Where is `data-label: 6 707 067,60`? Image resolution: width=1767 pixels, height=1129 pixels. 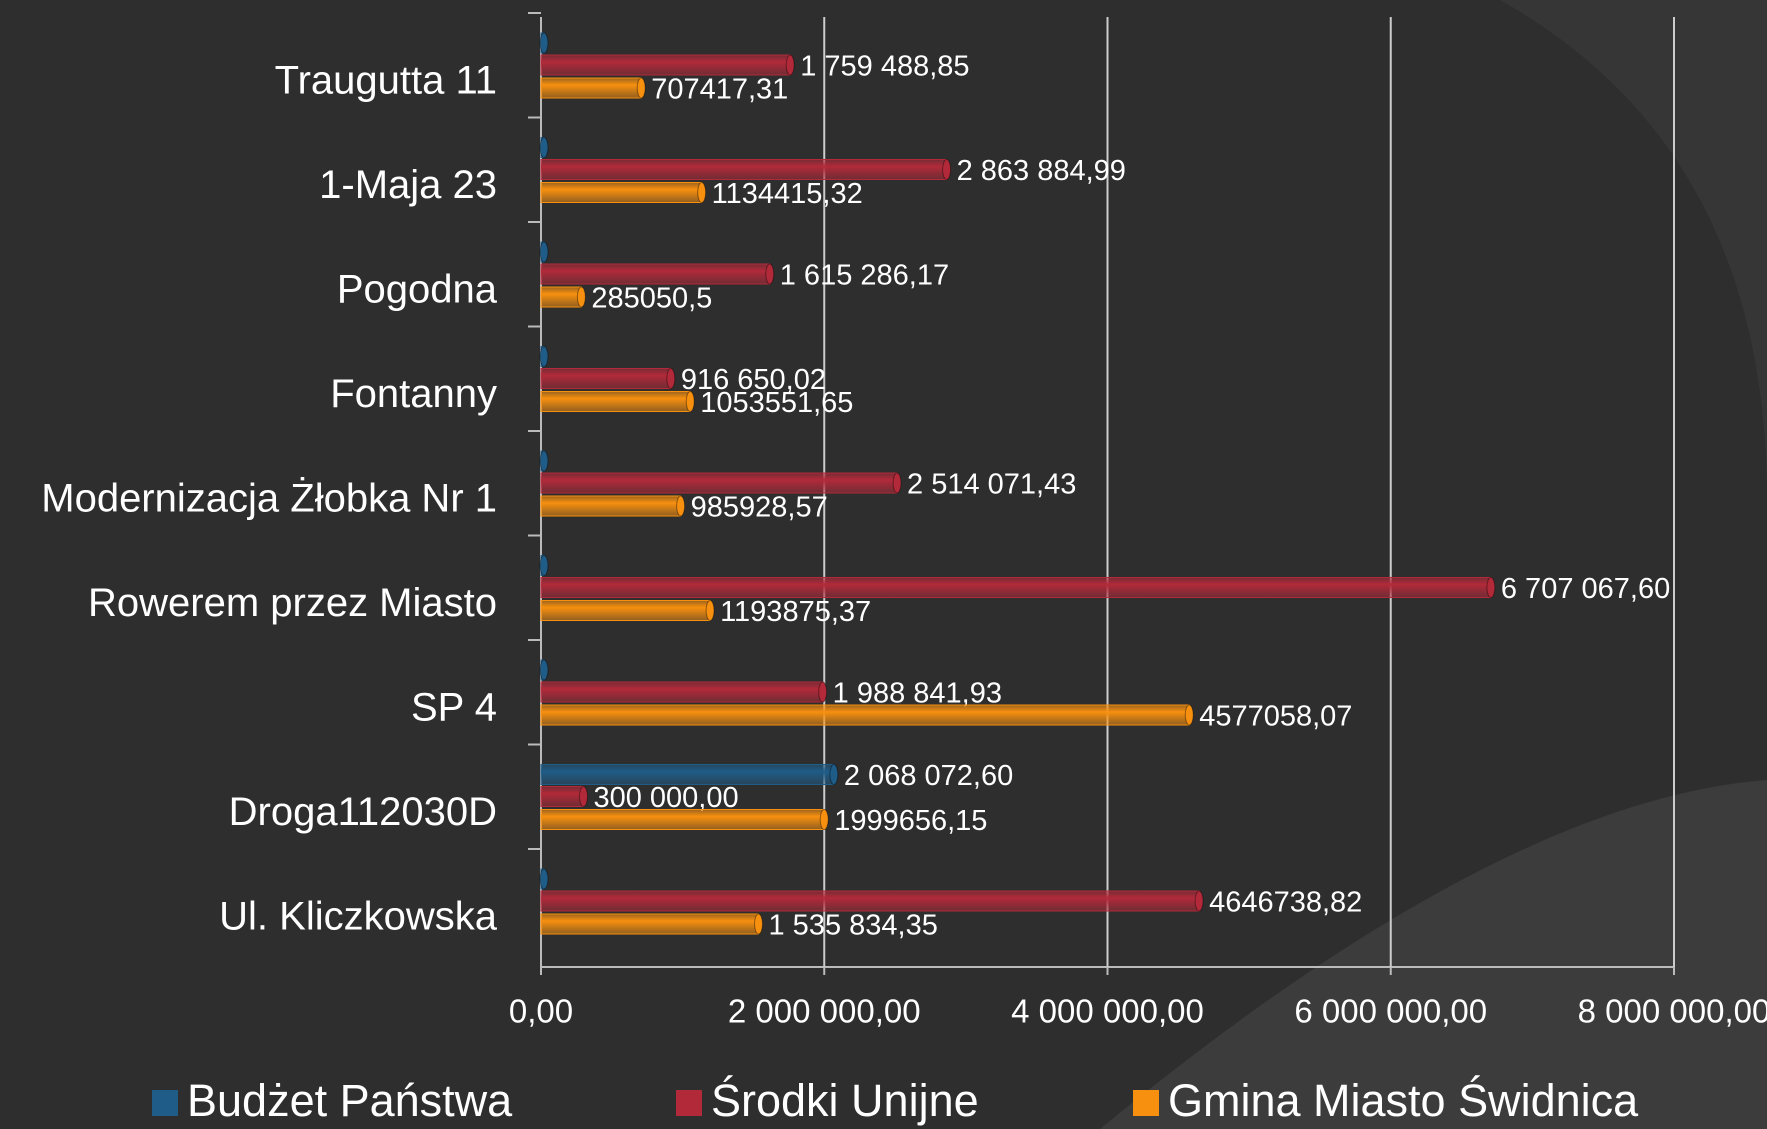
data-label: 6 707 067,60 is located at coordinates (1585, 589).